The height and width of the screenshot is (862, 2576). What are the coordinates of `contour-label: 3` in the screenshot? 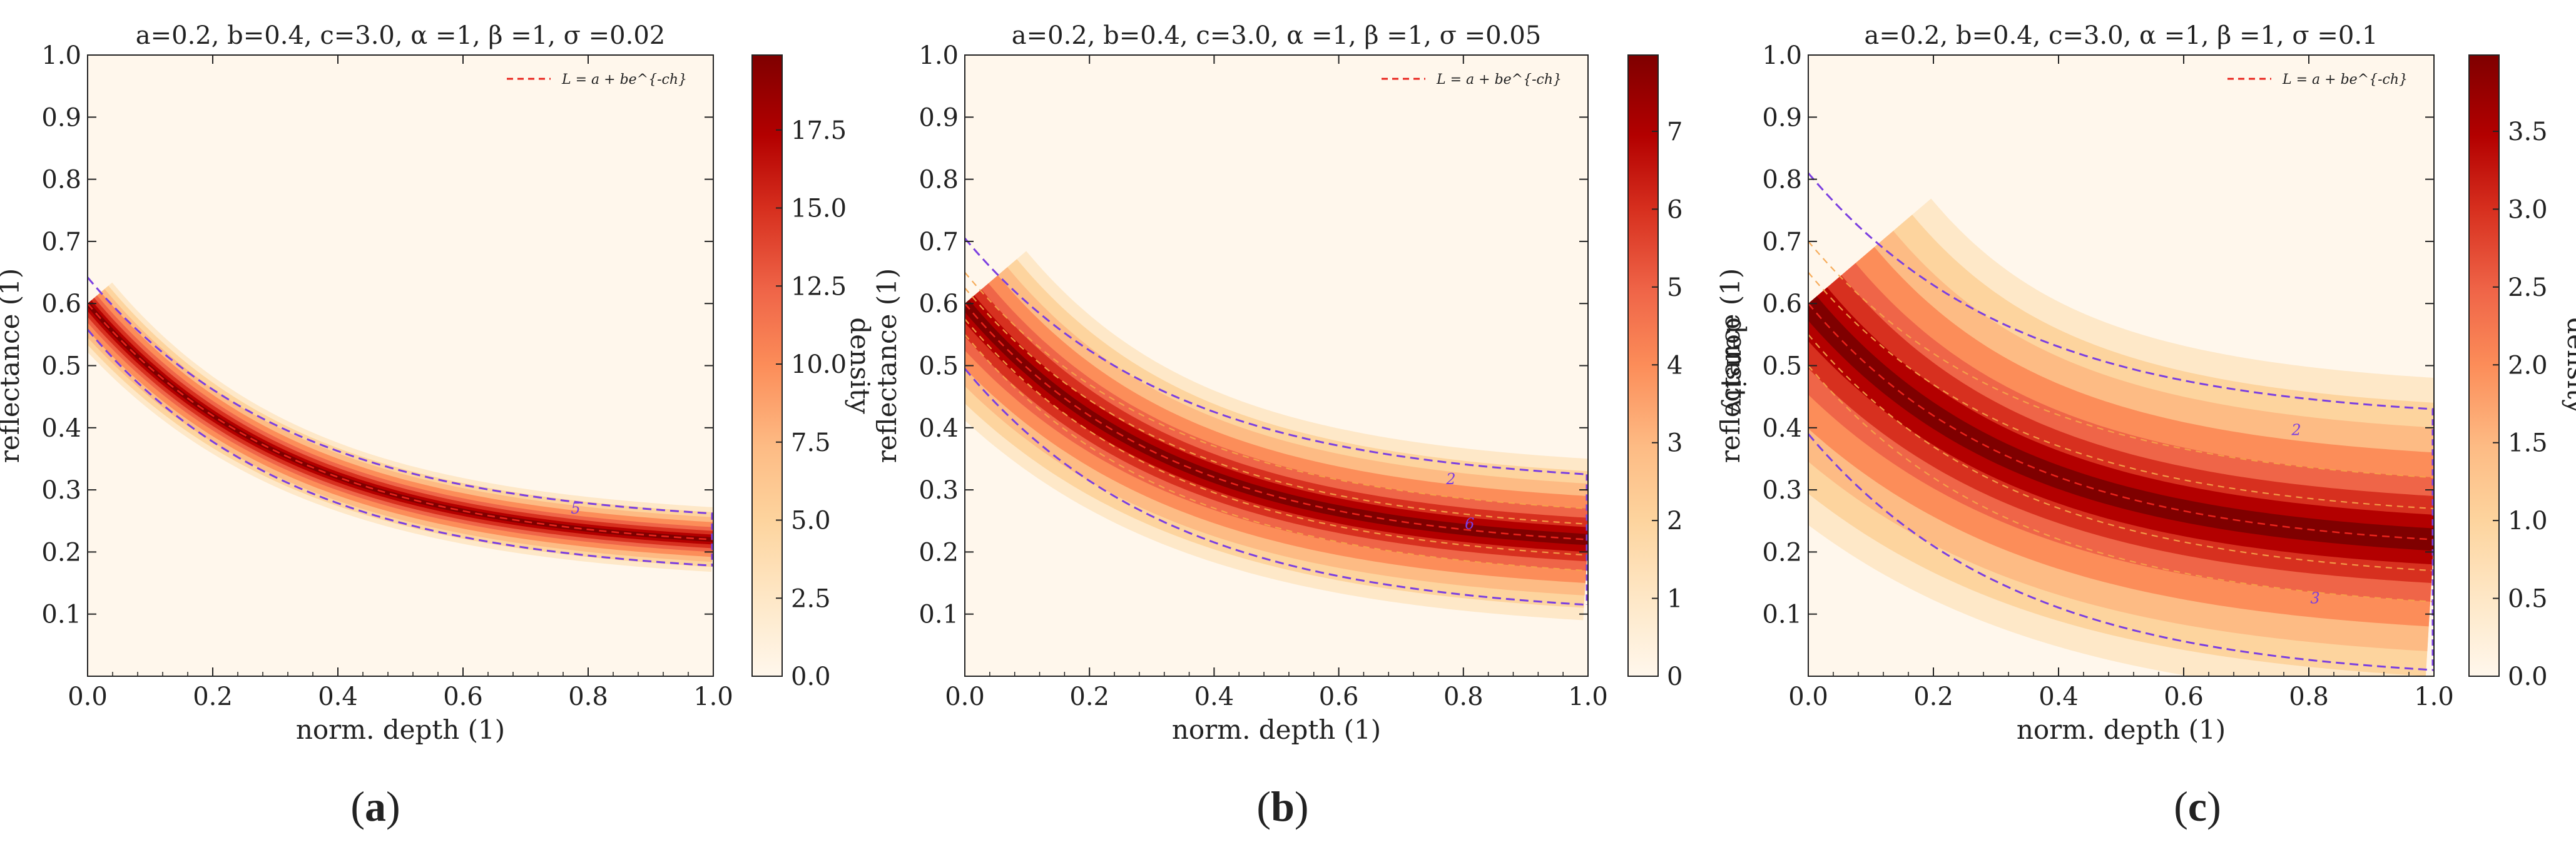 It's located at (2315, 598).